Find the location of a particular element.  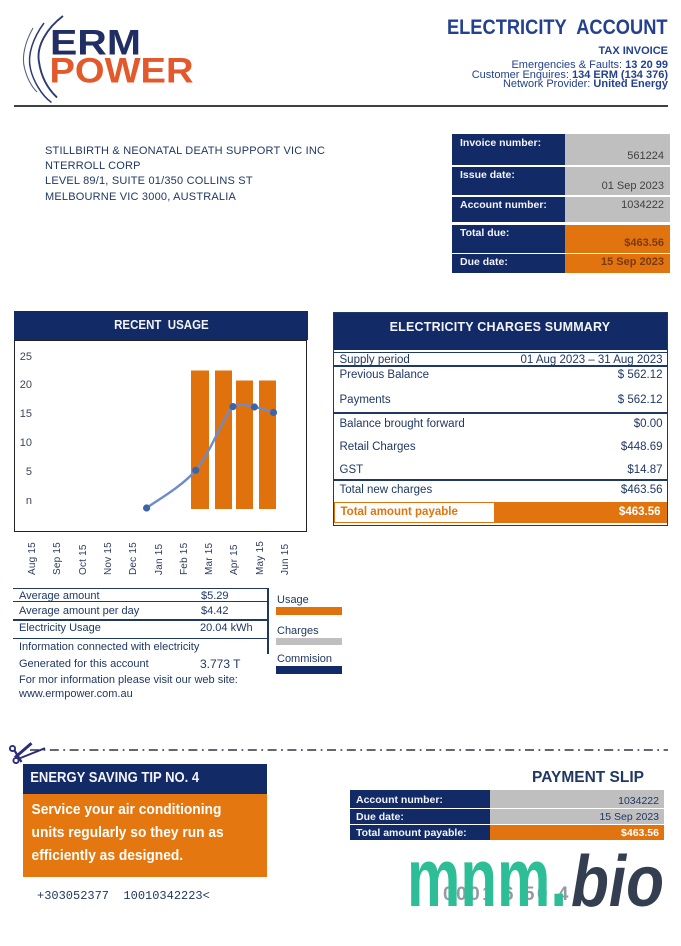

svg-text: mnm. is located at coordinates (487, 880).